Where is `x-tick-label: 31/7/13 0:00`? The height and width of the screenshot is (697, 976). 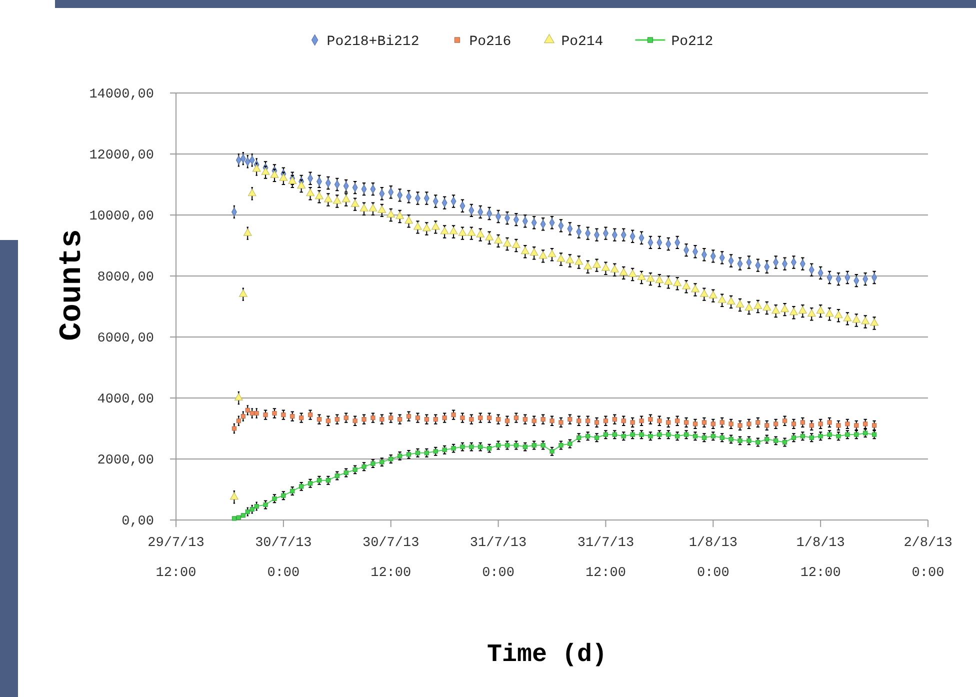
x-tick-label: 31/7/13 0:00 is located at coordinates (498, 558).